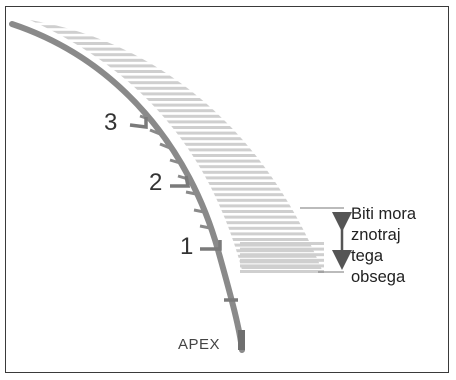 The height and width of the screenshot is (380, 456). I want to click on annotation-line-1: Biti mora, so click(384, 214).